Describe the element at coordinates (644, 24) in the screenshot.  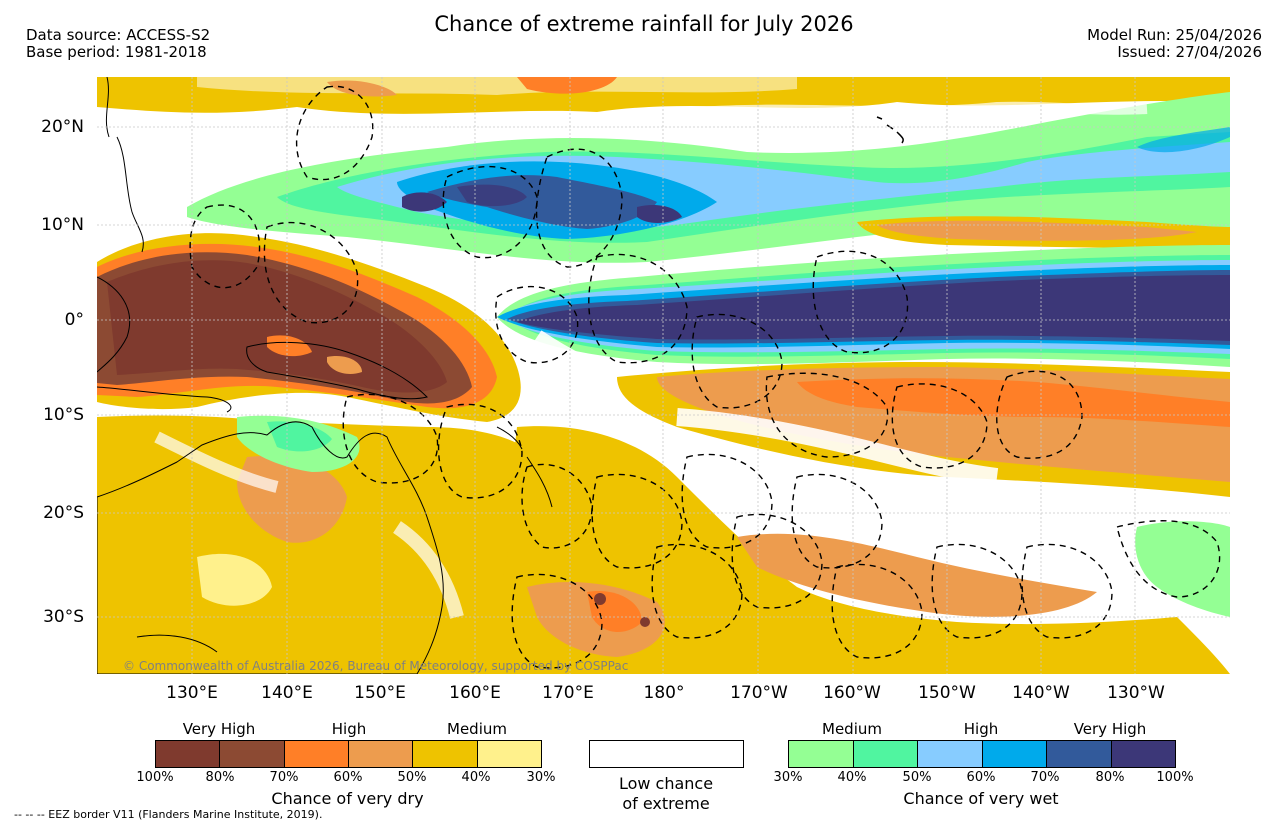
I see `map-title: Chance of extreme rainfall for July 2026` at that location.